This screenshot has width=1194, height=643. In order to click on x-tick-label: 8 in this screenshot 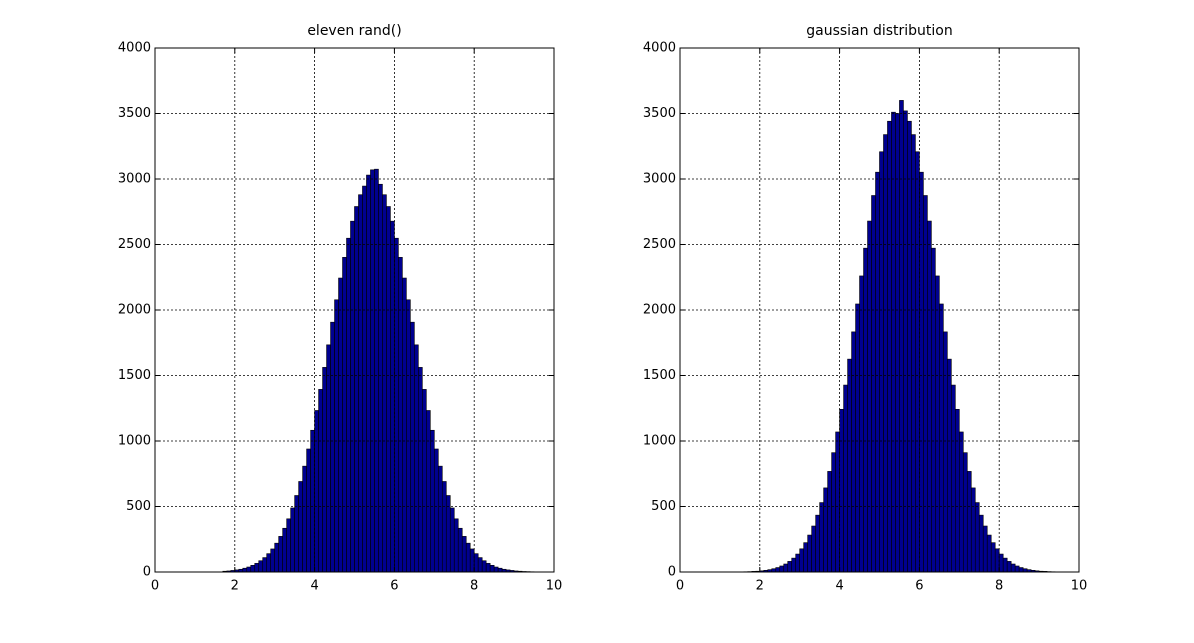, I will do `click(999, 586)`.